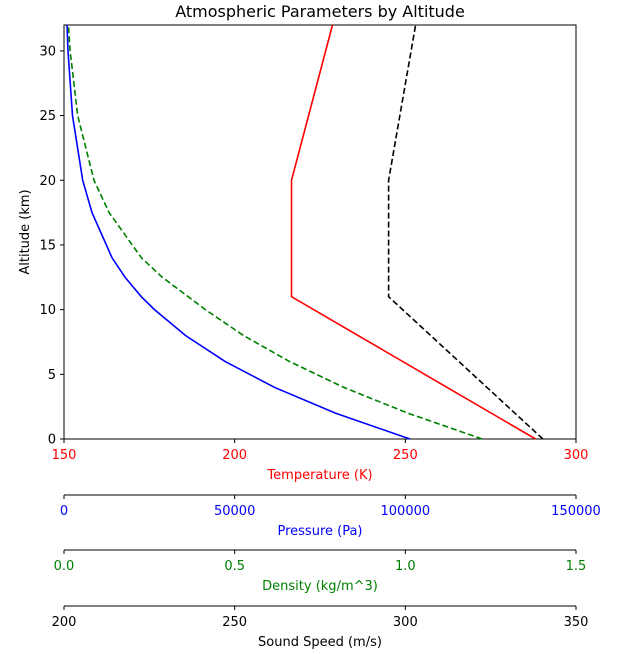 This screenshot has height=654, width=640. I want to click on y-tick-label: 15, so click(47, 245).